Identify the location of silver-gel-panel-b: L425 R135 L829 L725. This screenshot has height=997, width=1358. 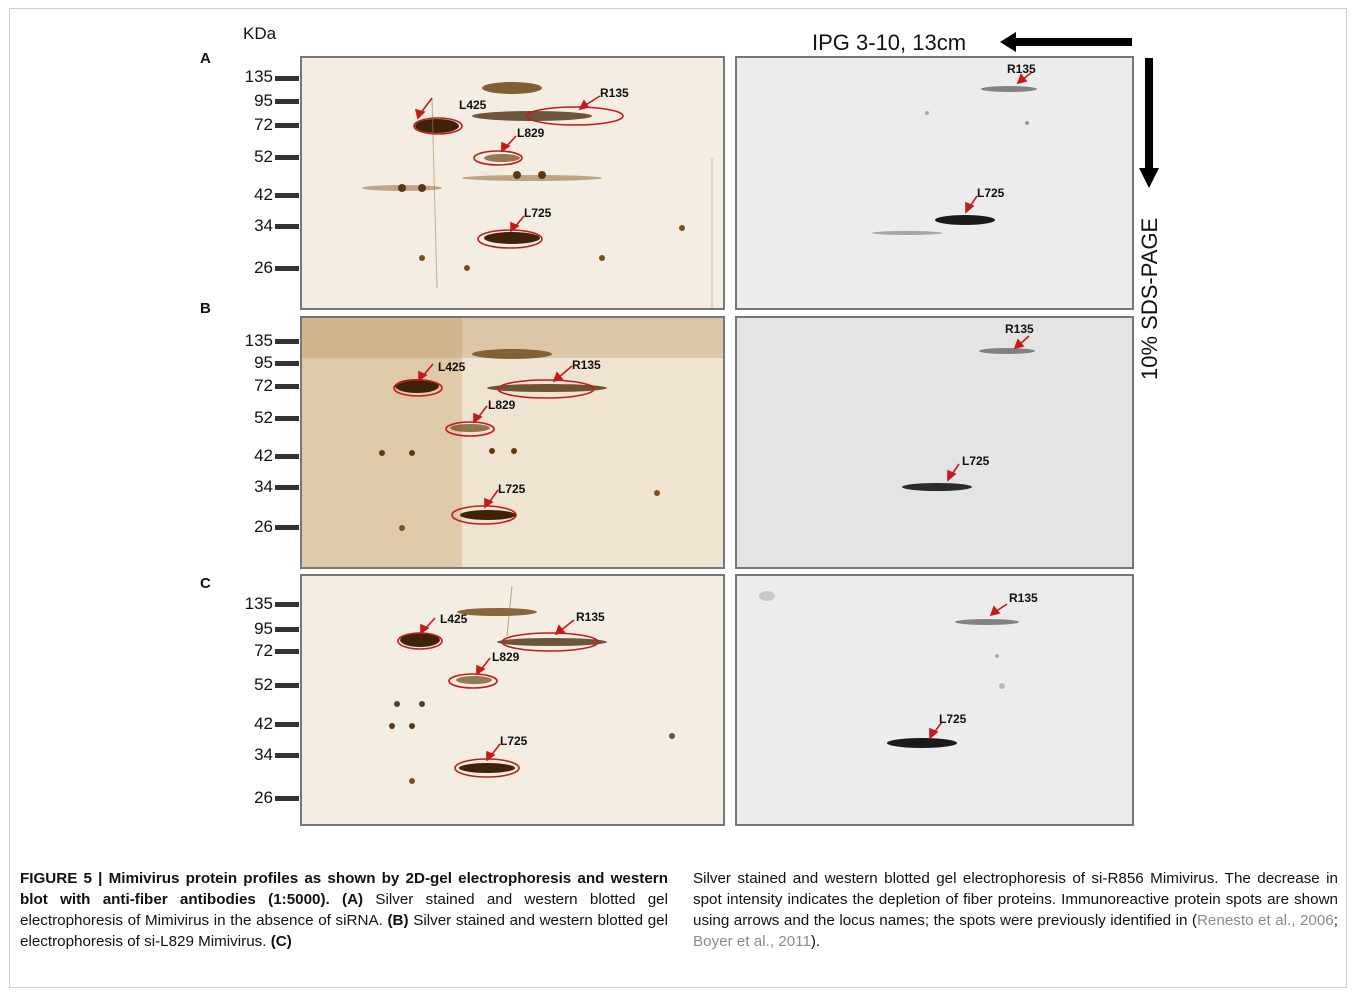
(512, 442).